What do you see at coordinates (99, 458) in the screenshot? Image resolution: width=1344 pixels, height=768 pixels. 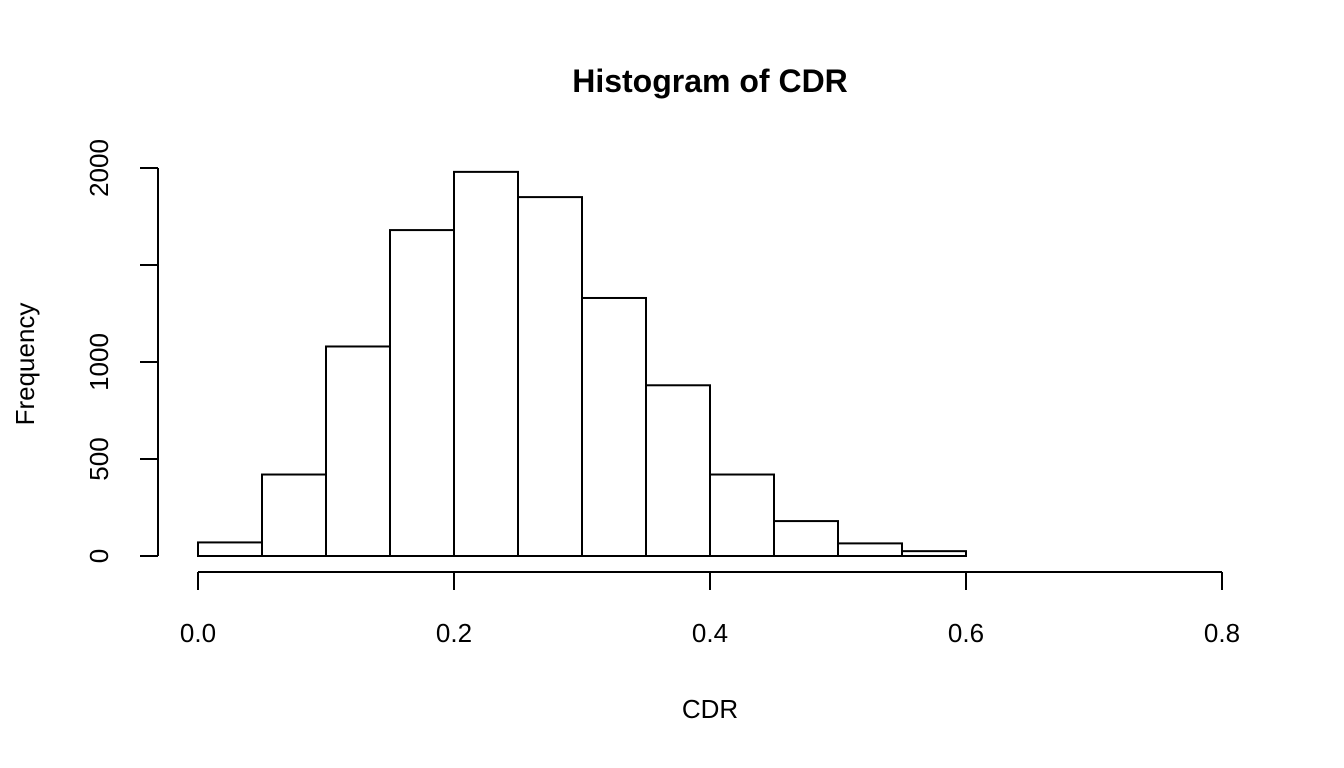 I see `y-tick-label: 500` at bounding box center [99, 458].